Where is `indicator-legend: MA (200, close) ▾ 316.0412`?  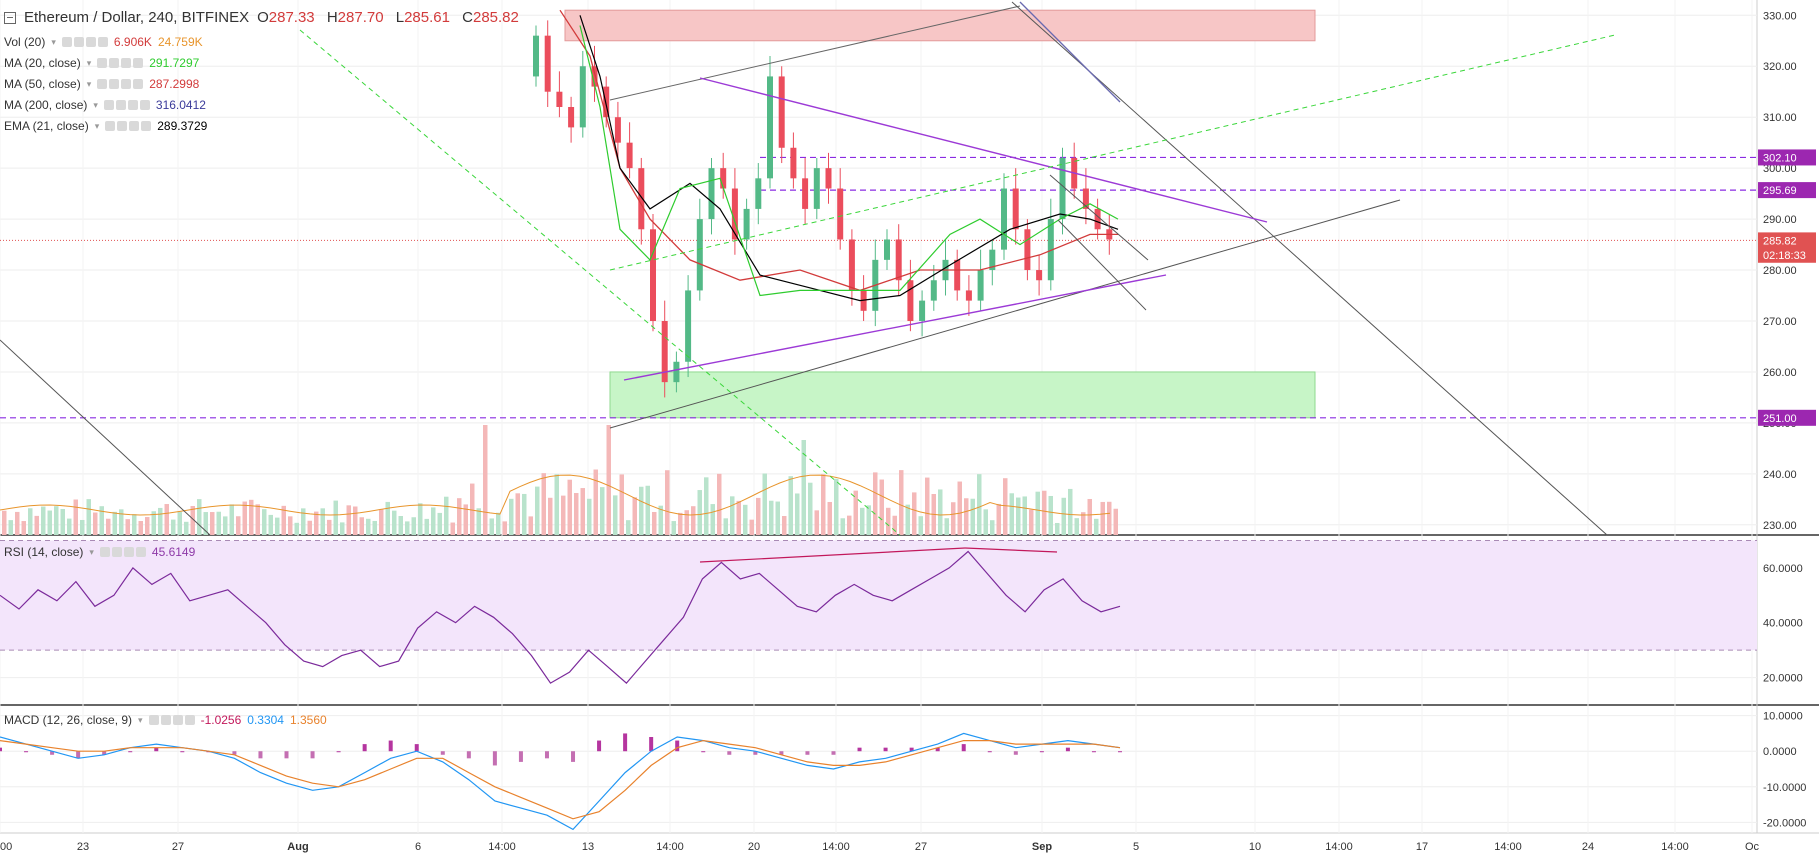
indicator-legend: MA (200, close) ▾ 316.0412 is located at coordinates (105, 105).